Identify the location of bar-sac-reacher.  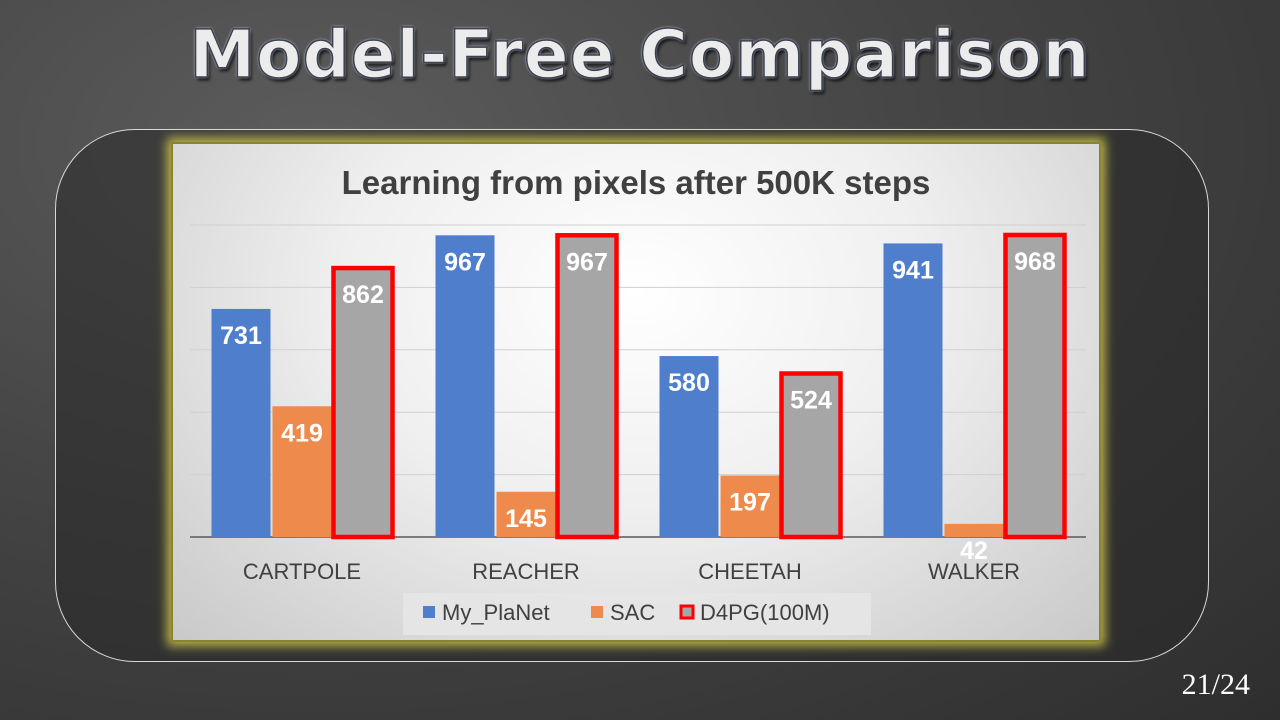
(526, 514).